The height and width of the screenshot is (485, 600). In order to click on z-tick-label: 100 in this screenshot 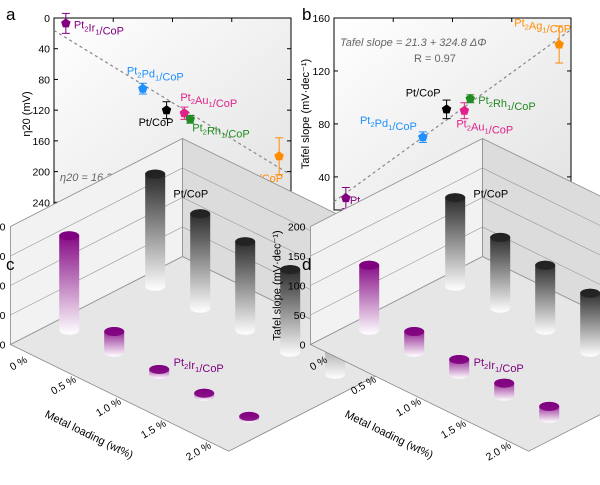, I will do `click(3, 287)`.